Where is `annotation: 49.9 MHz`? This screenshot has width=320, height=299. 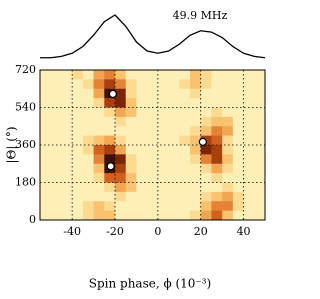 annotation: 49.9 MHz is located at coordinates (200, 15).